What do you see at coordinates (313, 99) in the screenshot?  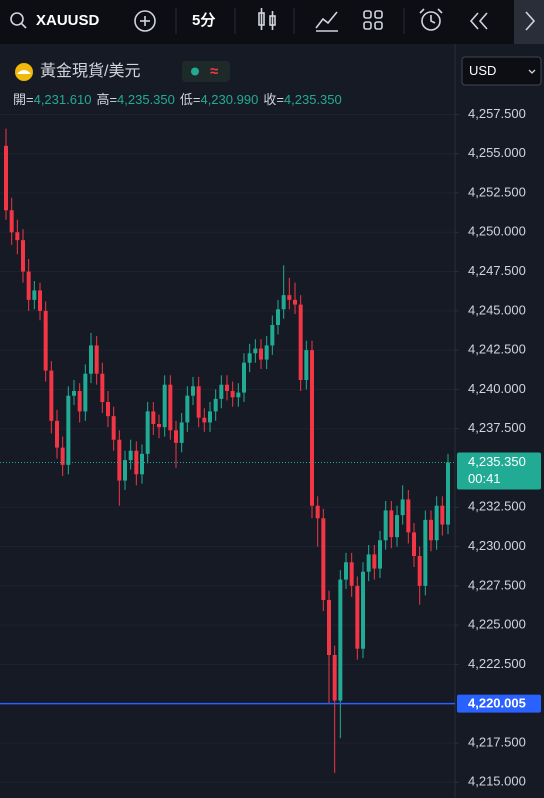 I see `ohlc-value: 4,235.350` at bounding box center [313, 99].